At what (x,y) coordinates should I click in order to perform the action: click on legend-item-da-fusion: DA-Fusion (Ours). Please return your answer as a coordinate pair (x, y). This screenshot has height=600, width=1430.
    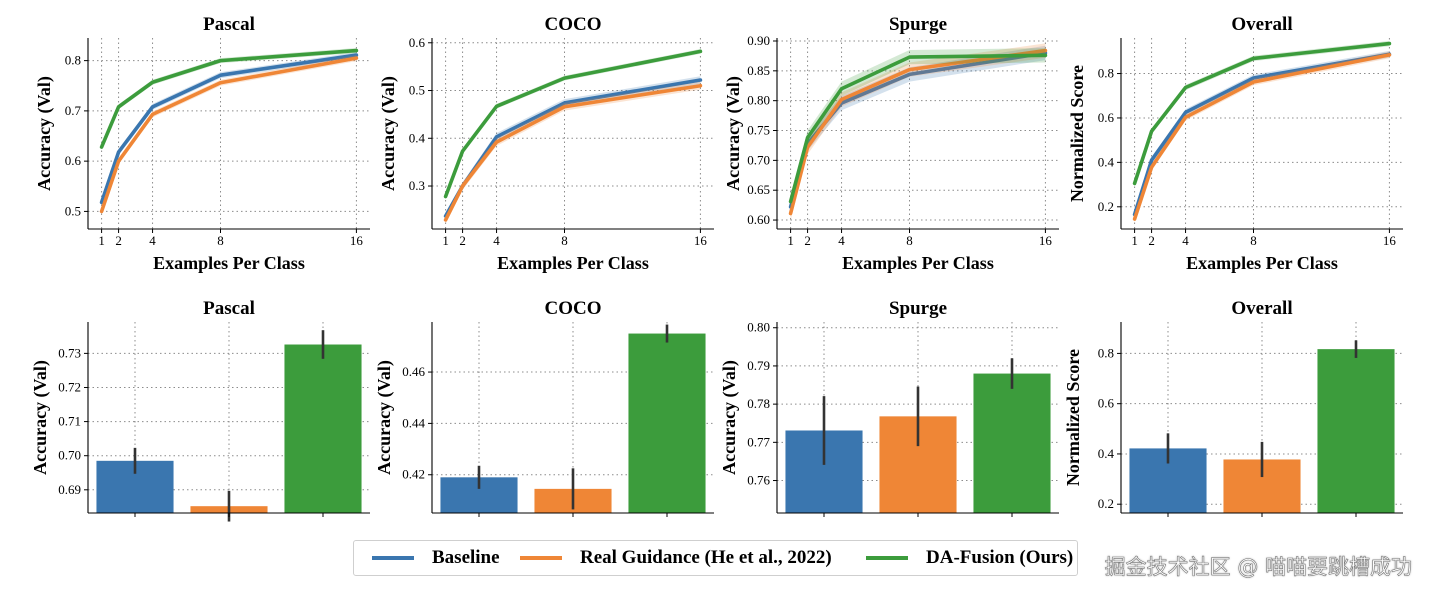
    Looking at the image, I should click on (969, 558).